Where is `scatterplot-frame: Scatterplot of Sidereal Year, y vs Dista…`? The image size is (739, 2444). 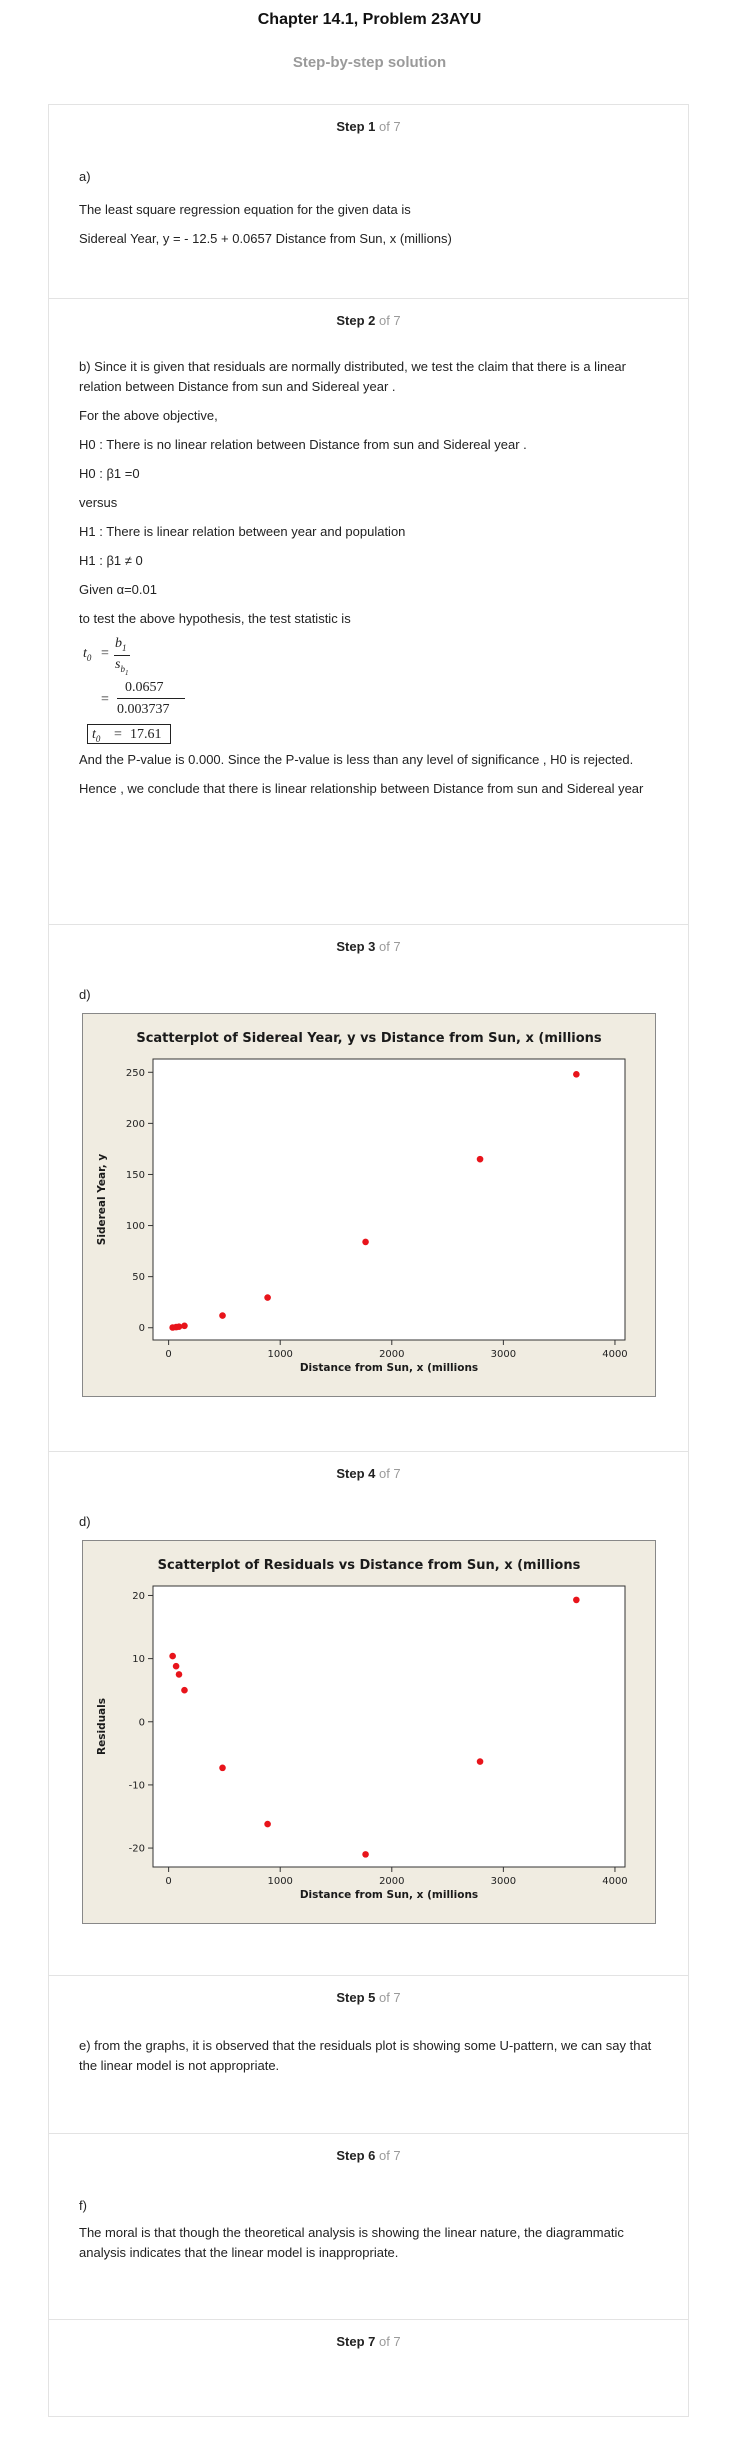
scatterplot-frame: Scatterplot of Sidereal Year, y vs Dista… is located at coordinates (369, 1205).